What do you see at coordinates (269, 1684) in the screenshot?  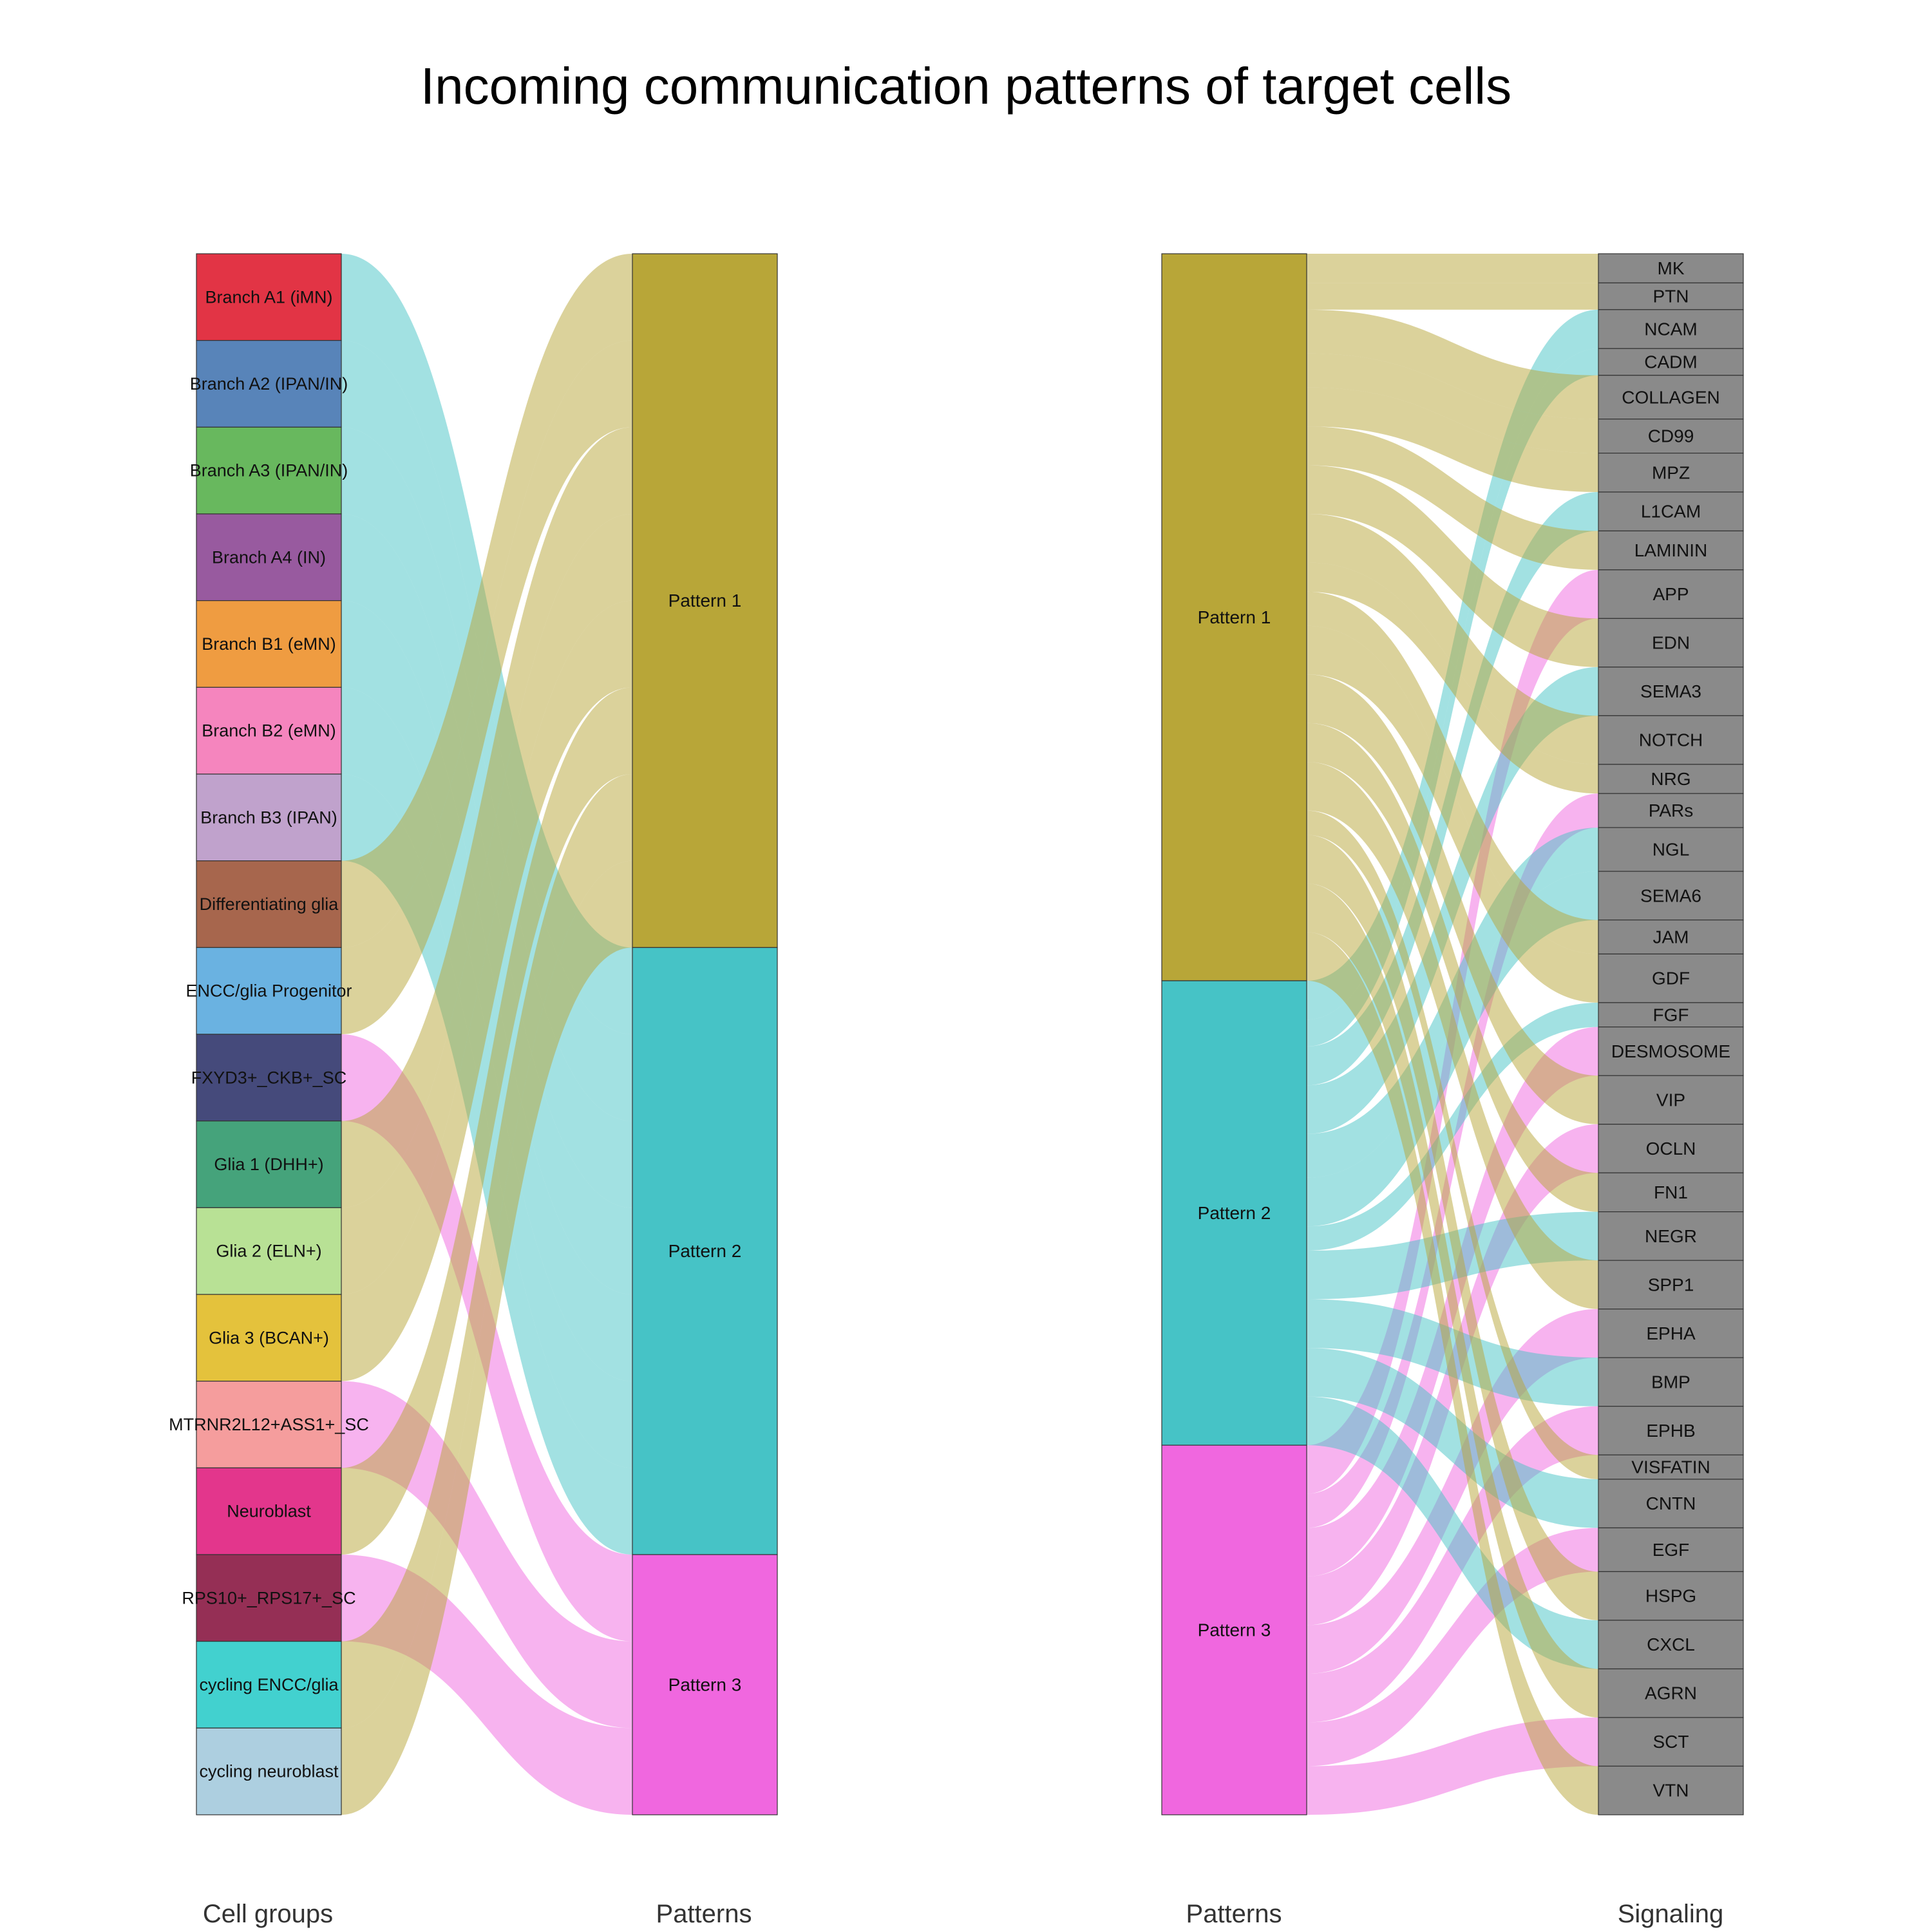 I see `left-node-cycling-encc-glia` at bounding box center [269, 1684].